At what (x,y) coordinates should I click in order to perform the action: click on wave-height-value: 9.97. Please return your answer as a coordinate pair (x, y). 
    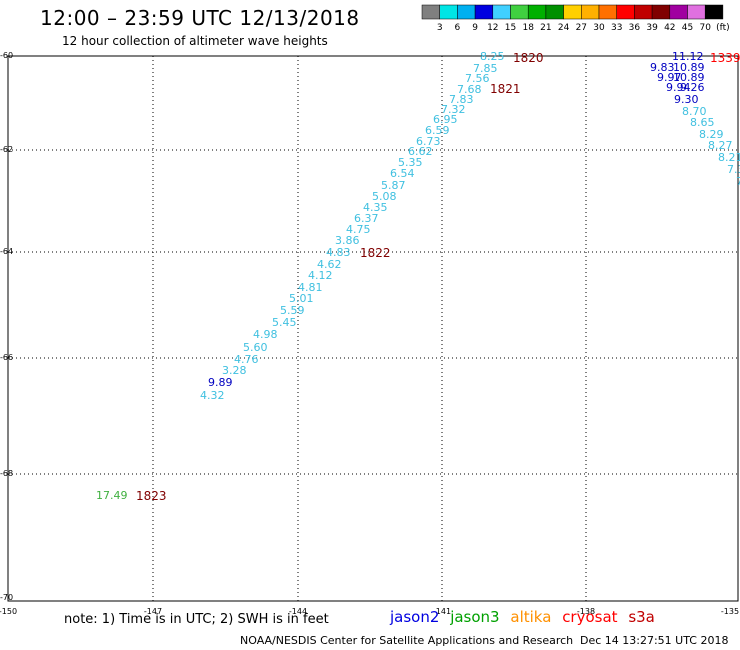
    Looking at the image, I should click on (669, 77).